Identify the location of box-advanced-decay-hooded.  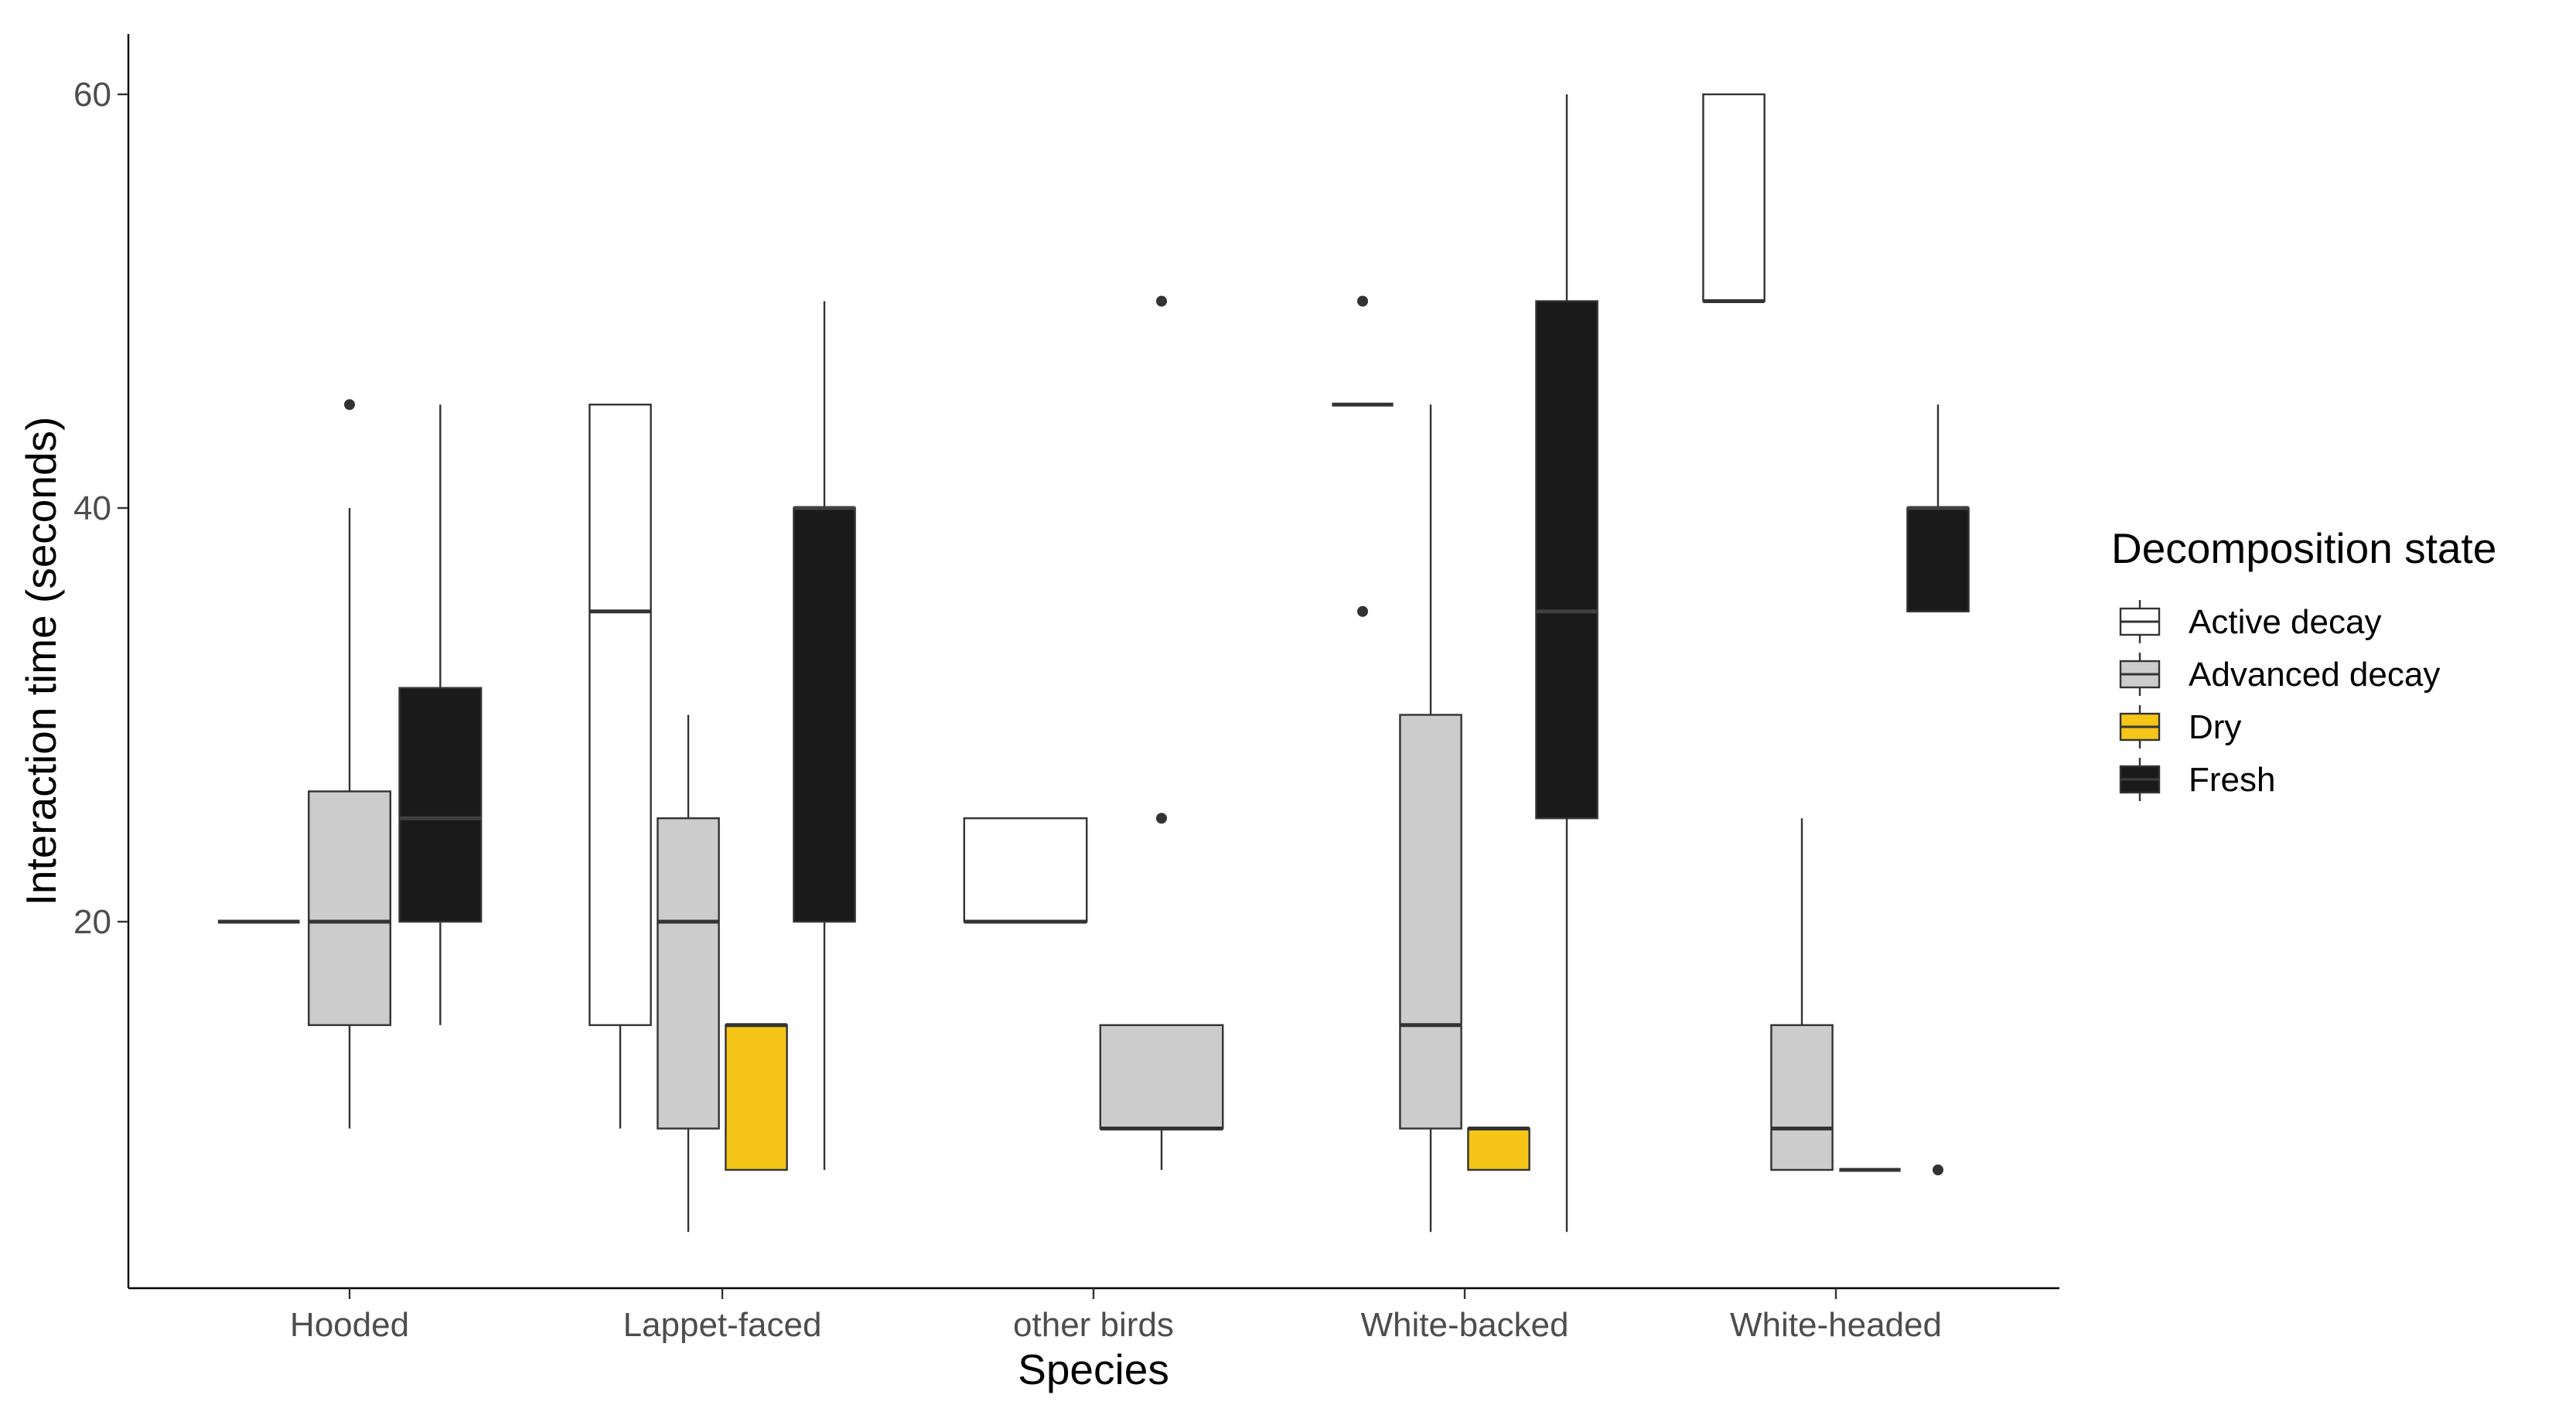
(350, 764).